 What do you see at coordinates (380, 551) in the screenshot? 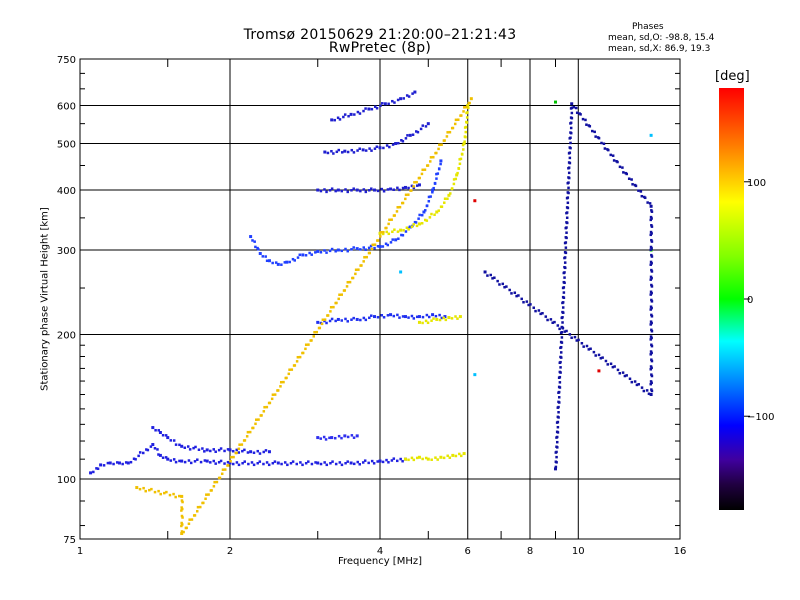
I see `x-tick-label: 4` at bounding box center [380, 551].